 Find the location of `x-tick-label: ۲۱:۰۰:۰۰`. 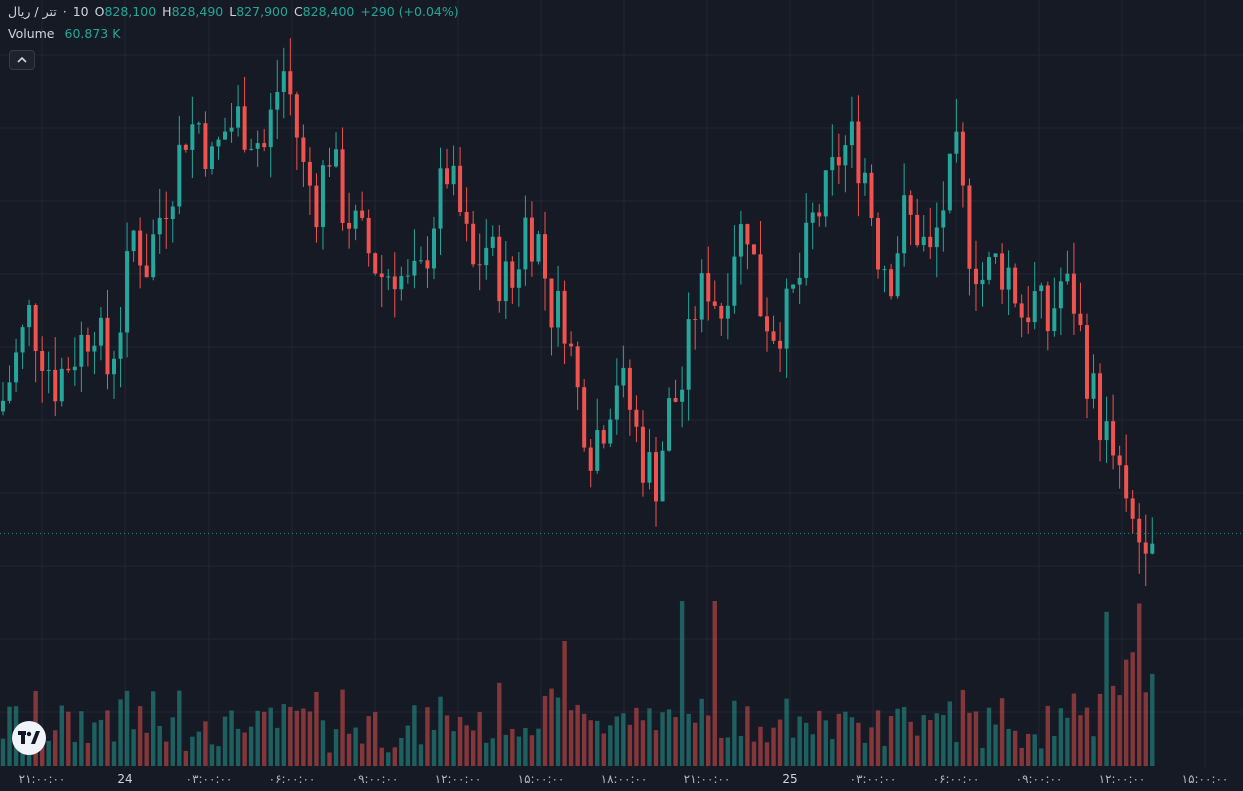

x-tick-label: ۲۱:۰۰:۰۰ is located at coordinates (707, 779).